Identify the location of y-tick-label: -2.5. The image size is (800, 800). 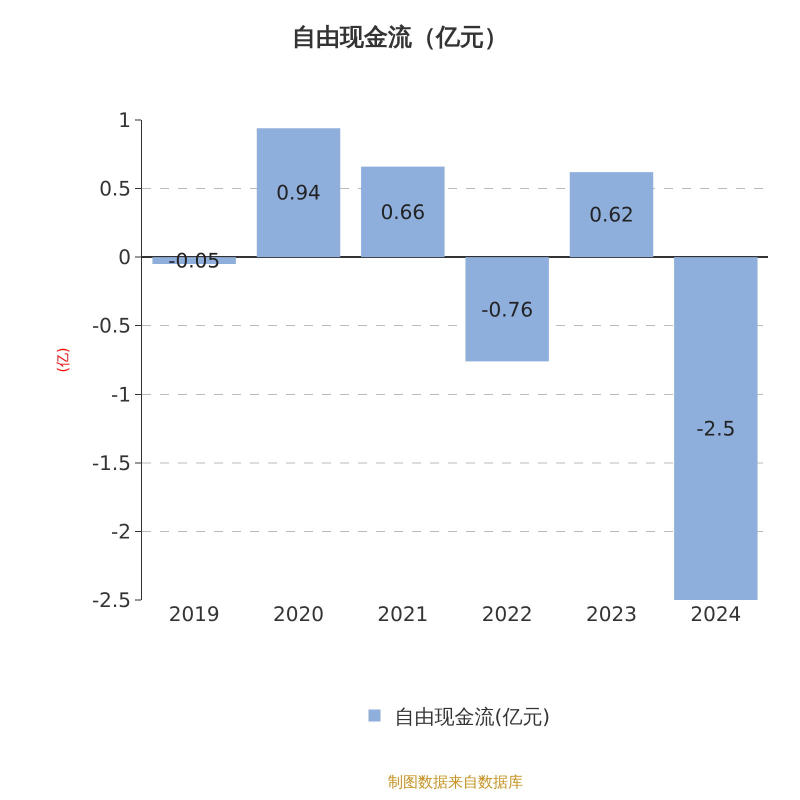
(111, 600).